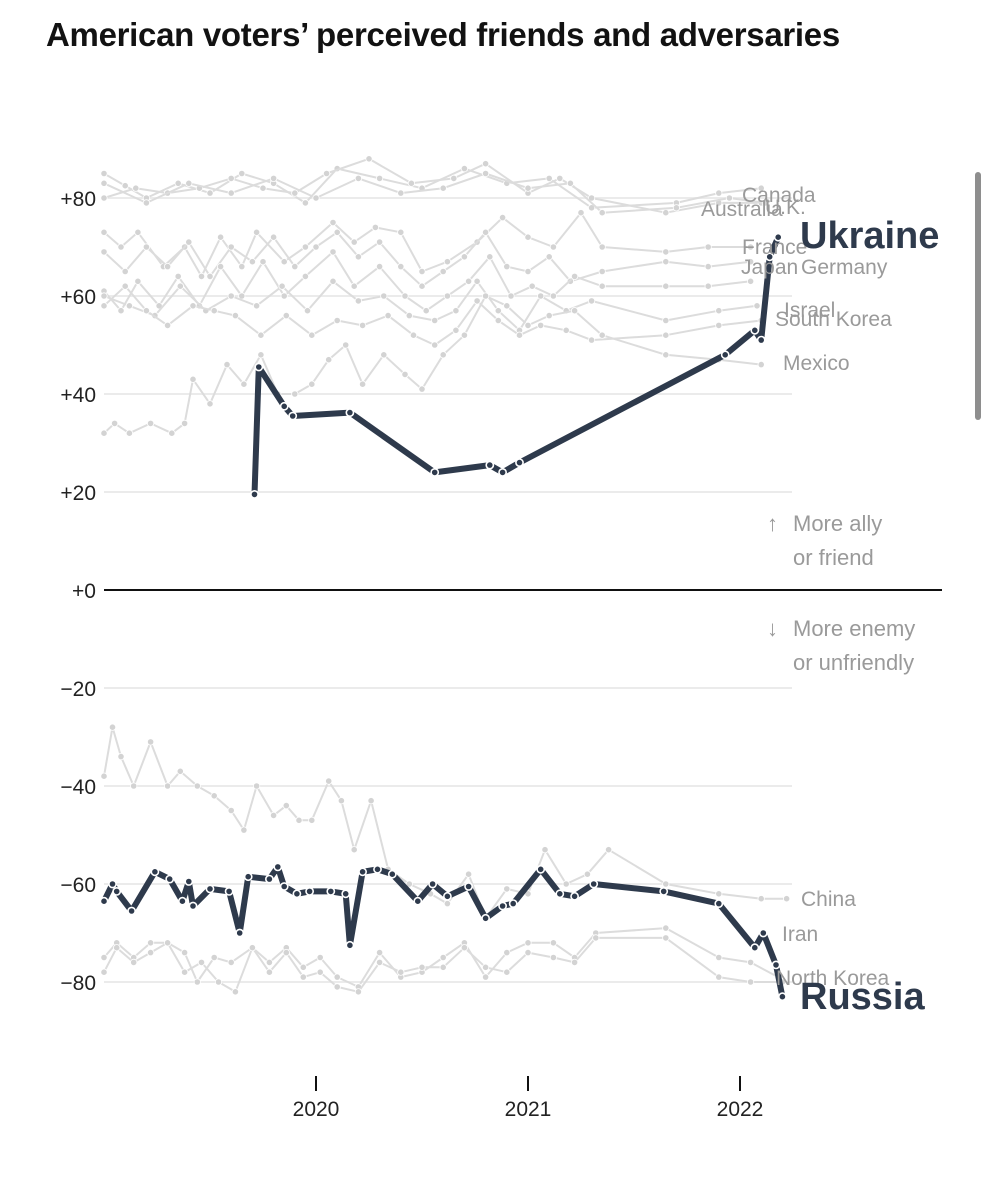  I want to click on y-tick-label: +20, so click(78, 493).